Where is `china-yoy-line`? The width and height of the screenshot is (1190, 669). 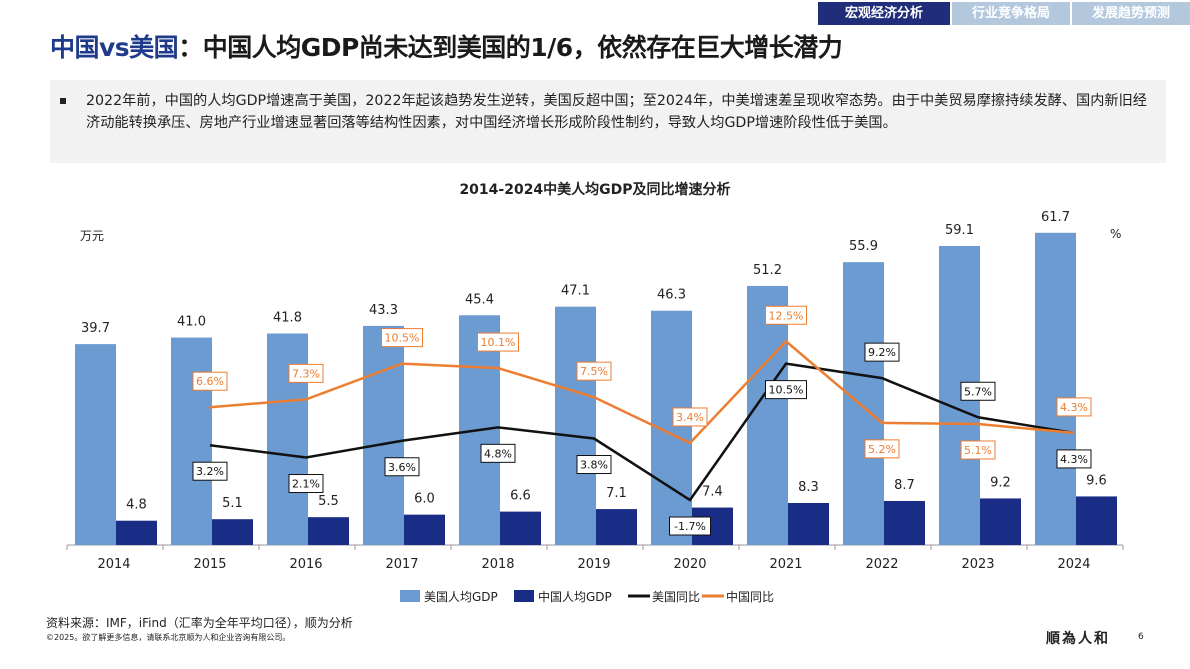 china-yoy-line is located at coordinates (642, 392).